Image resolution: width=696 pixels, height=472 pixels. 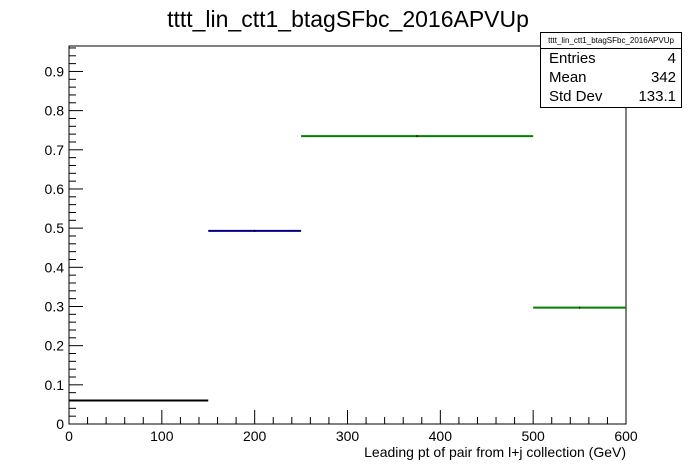 What do you see at coordinates (55, 150) in the screenshot?
I see `y-tick-label: 0.7` at bounding box center [55, 150].